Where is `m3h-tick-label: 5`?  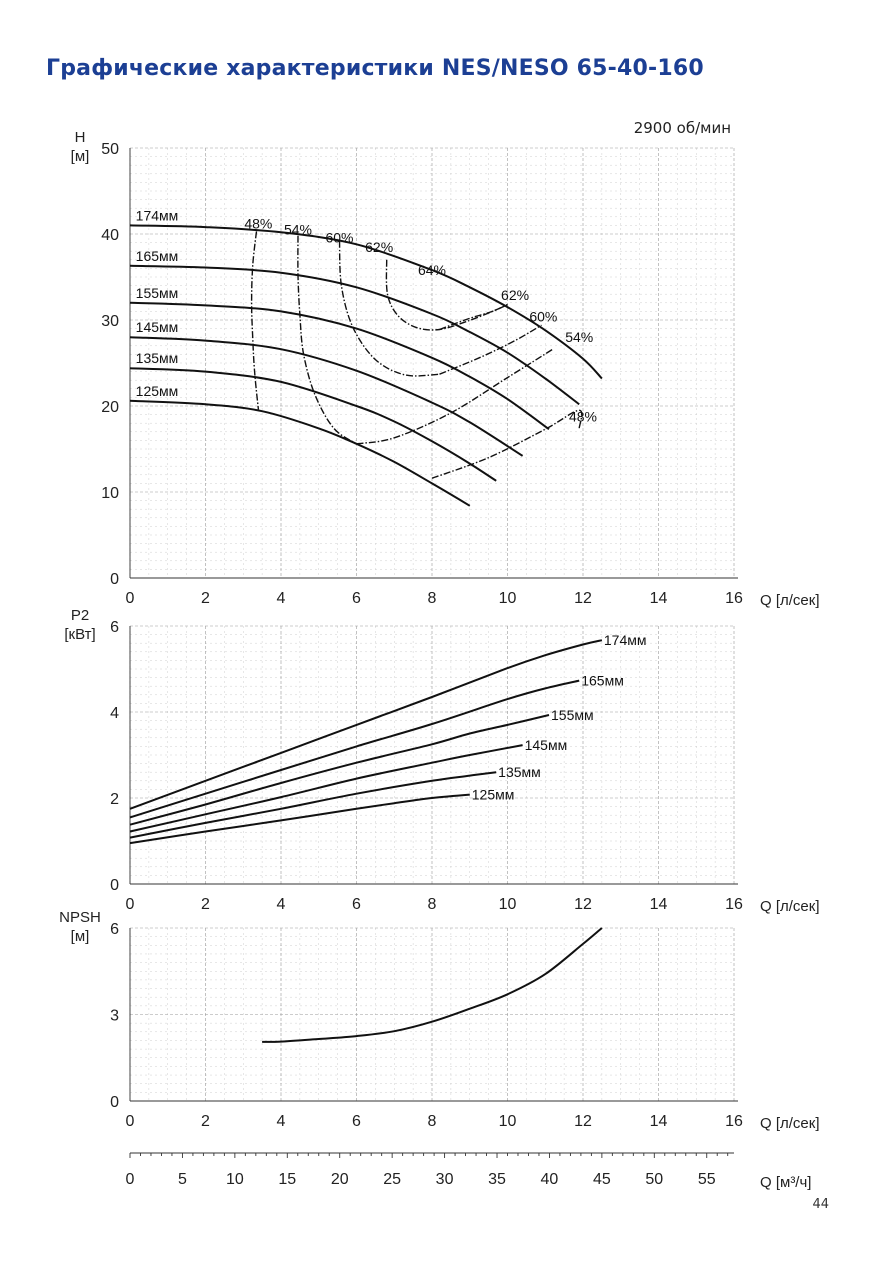 m3h-tick-label: 5 is located at coordinates (182, 1179).